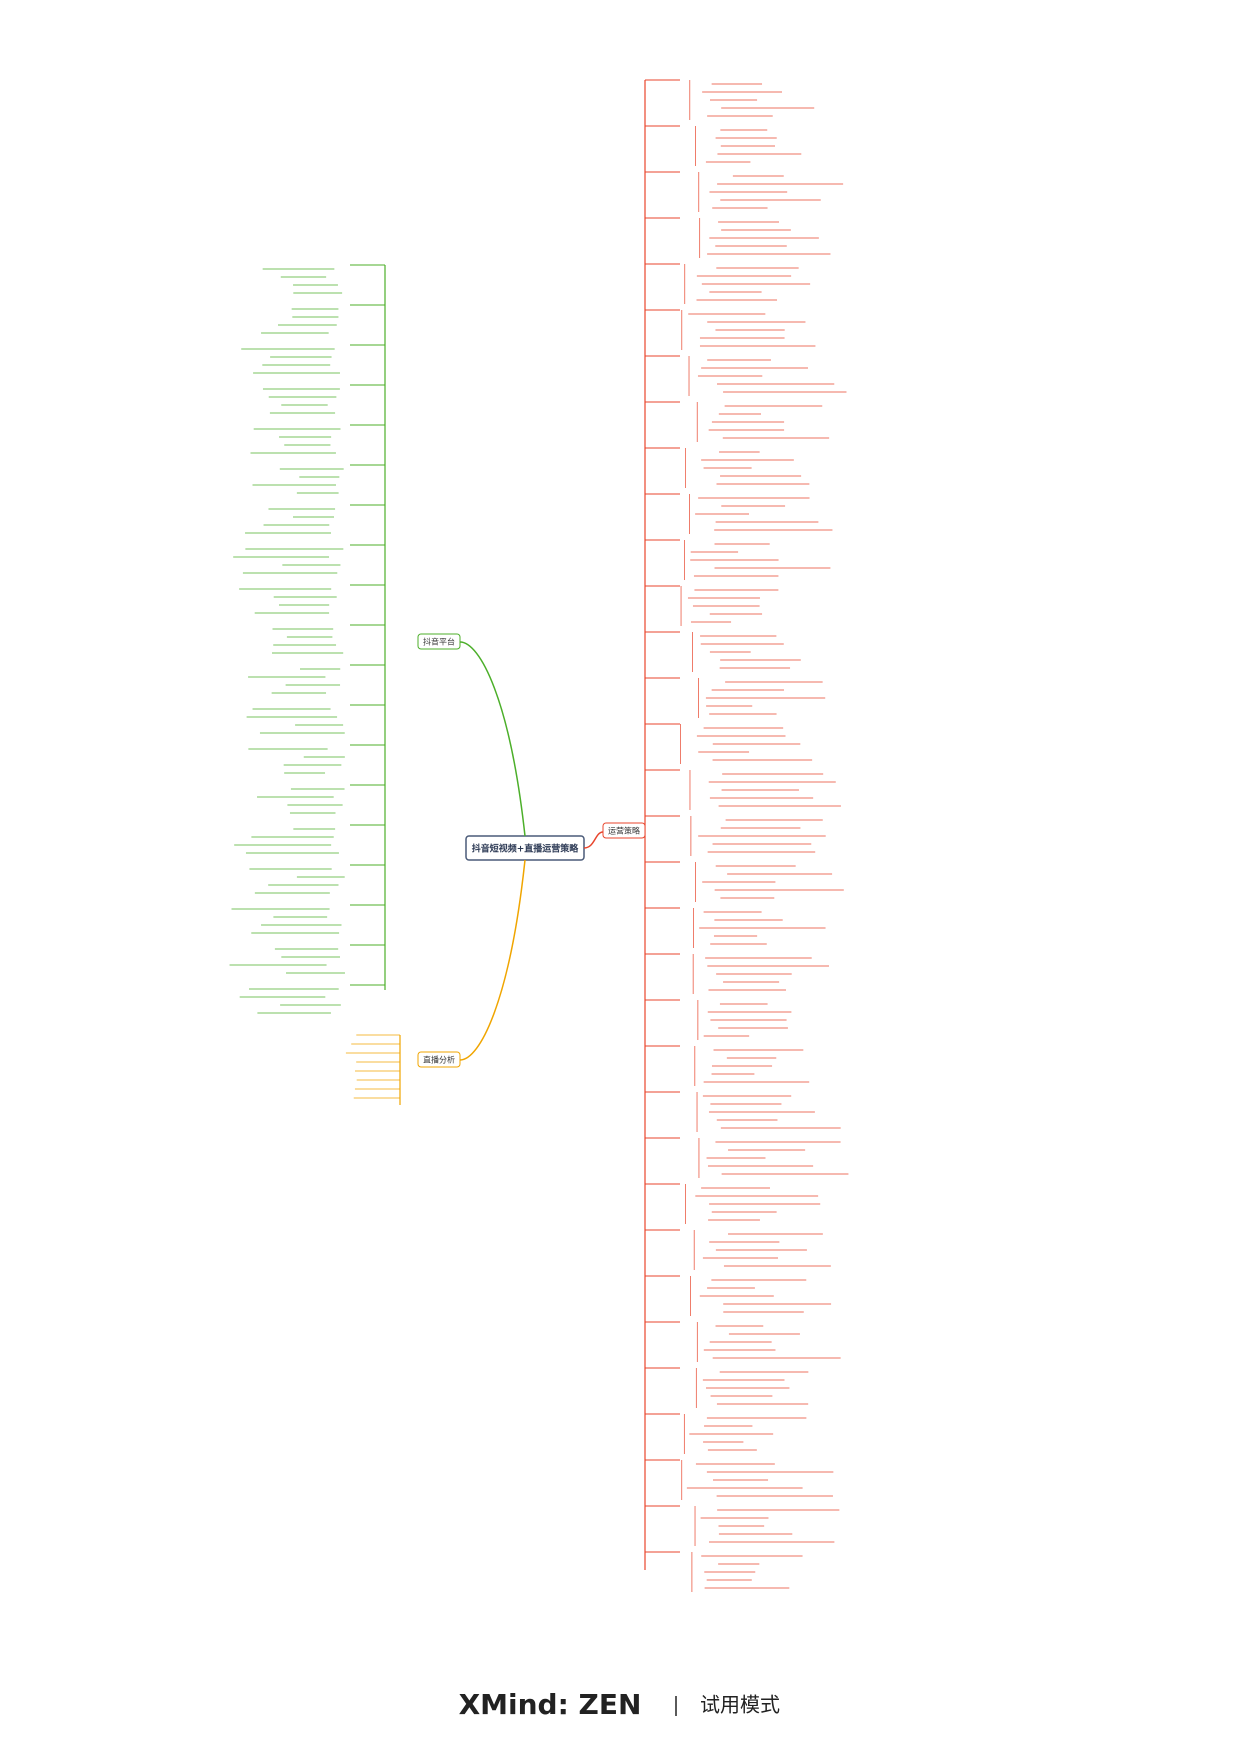 Image resolution: width=1240 pixels, height=1757 pixels. Describe the element at coordinates (526, 849) in the screenshot. I see `central-topic: 抖音短视频+直播运营策略` at that location.